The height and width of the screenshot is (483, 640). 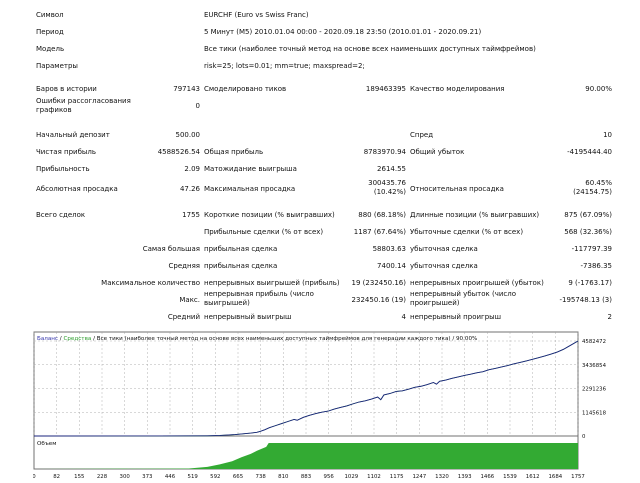 What do you see at coordinates (66, 89) in the screenshot?
I see `bars-label: Баров в истории` at bounding box center [66, 89].